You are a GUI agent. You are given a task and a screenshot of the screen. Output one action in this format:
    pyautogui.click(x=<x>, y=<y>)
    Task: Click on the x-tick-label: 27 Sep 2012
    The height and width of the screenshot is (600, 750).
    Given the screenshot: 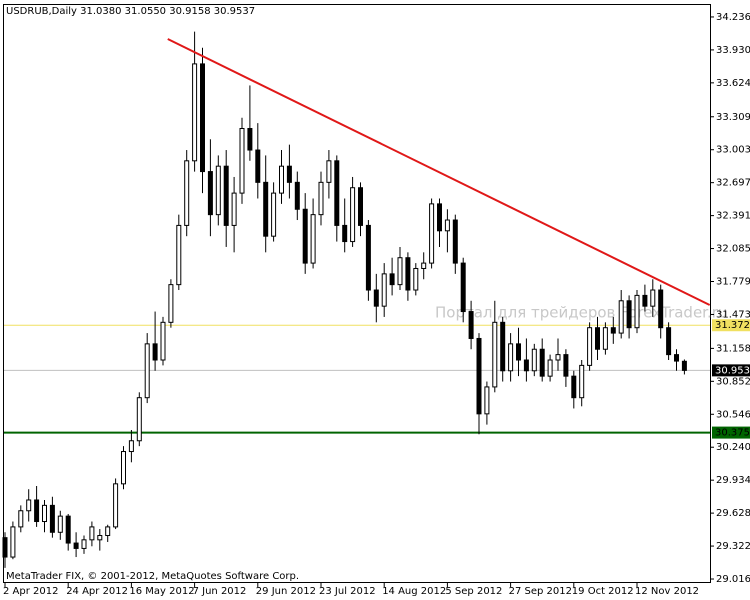 What is the action you would take?
    pyautogui.click(x=540, y=591)
    